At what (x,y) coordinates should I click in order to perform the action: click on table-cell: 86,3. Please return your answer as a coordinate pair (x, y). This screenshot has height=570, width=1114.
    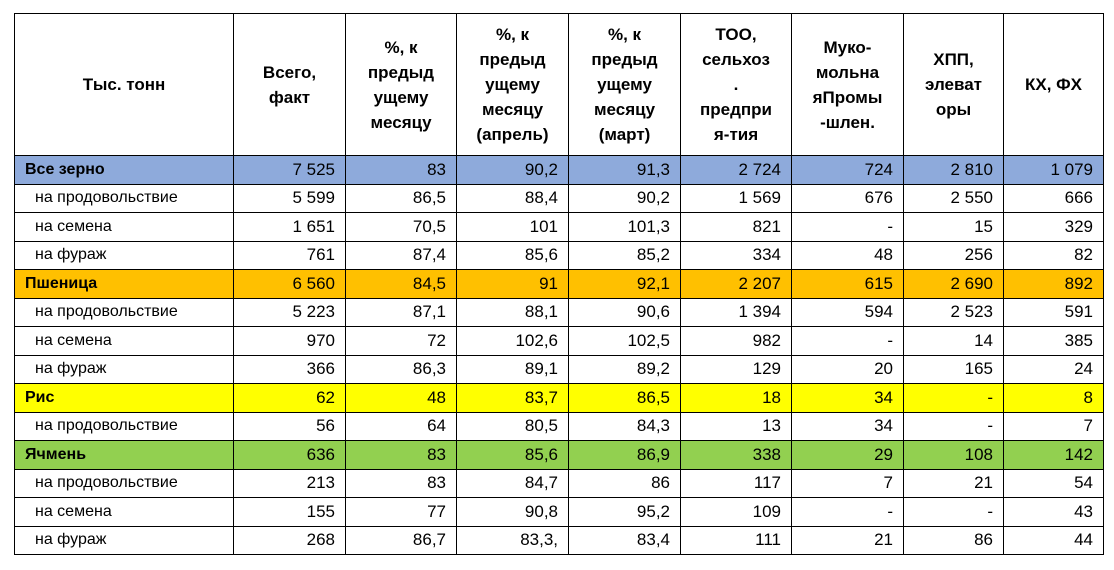
    Looking at the image, I should click on (401, 369).